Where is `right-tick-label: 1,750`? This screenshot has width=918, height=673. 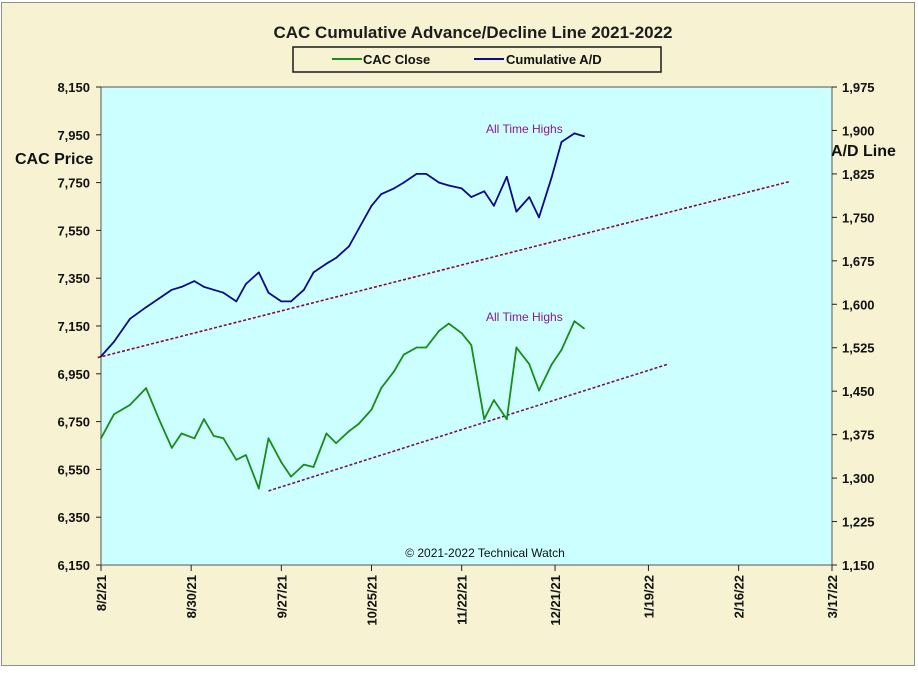
right-tick-label: 1,750 is located at coordinates (858, 217).